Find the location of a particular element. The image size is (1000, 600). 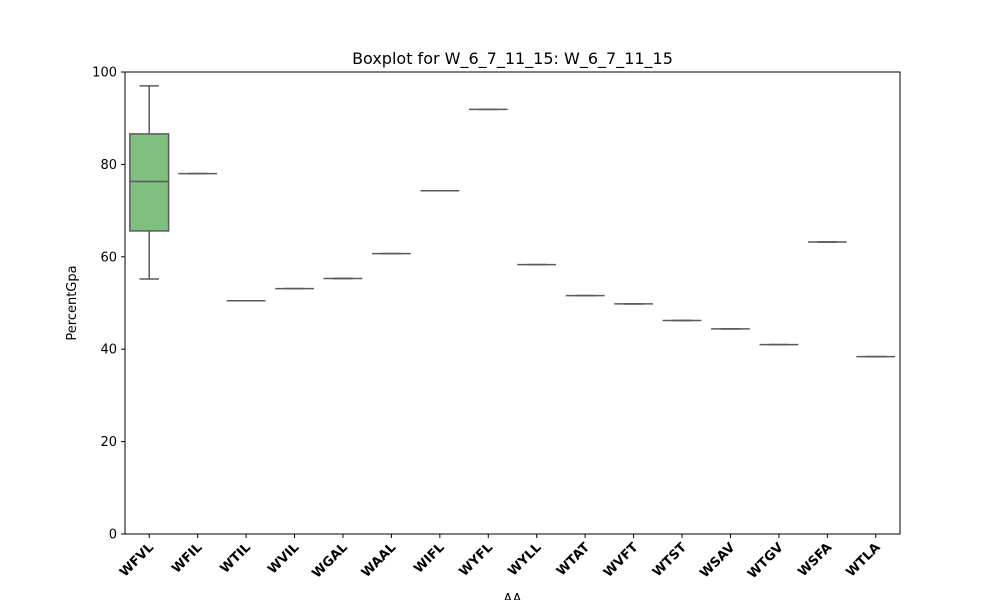

y-tick-label: 40 is located at coordinates (108, 350).